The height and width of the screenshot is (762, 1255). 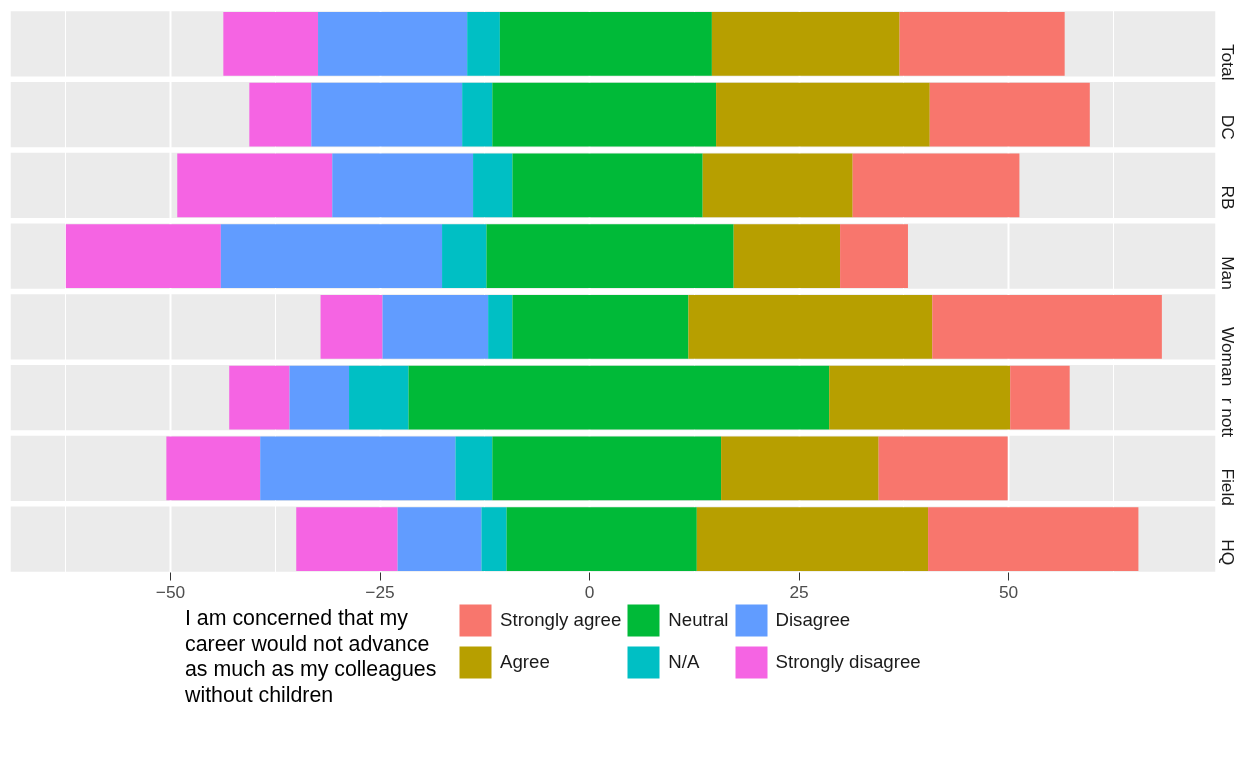 What do you see at coordinates (561, 620) in the screenshot?
I see `legend-label: Strongly agree` at bounding box center [561, 620].